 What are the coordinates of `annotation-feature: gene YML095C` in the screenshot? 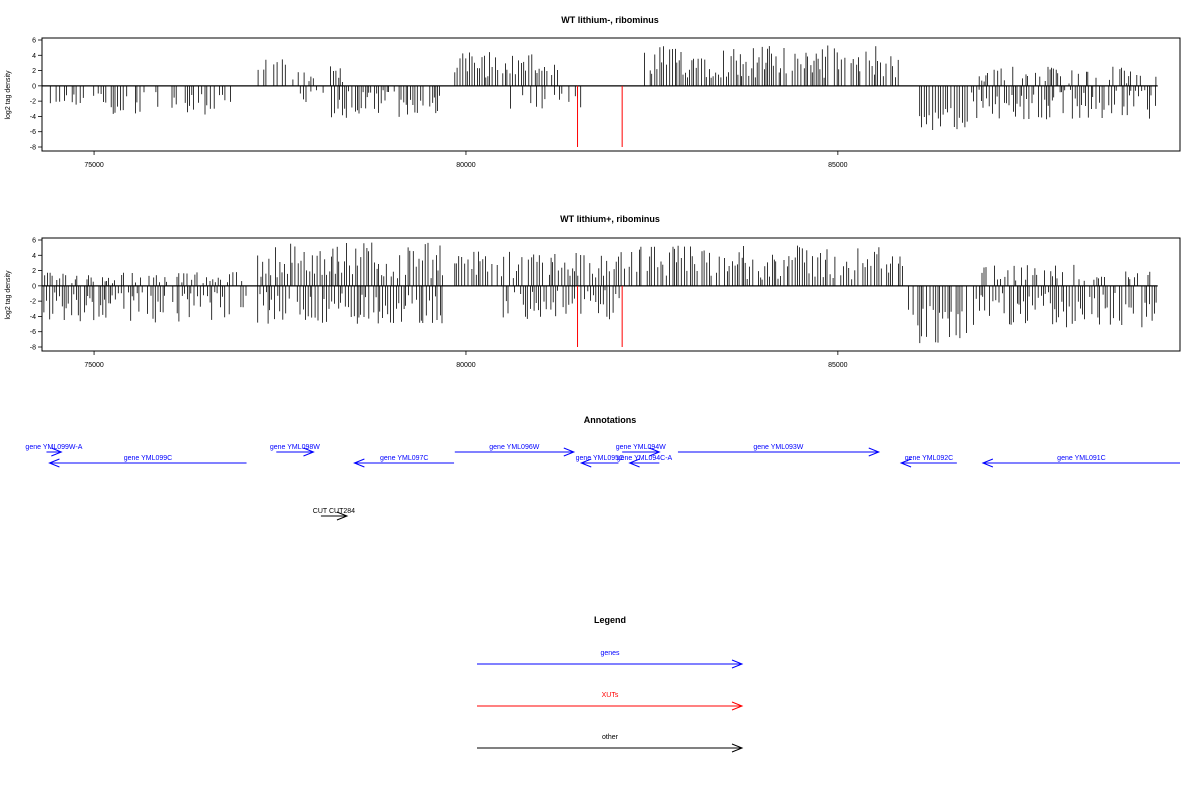 It's located at (600, 461).